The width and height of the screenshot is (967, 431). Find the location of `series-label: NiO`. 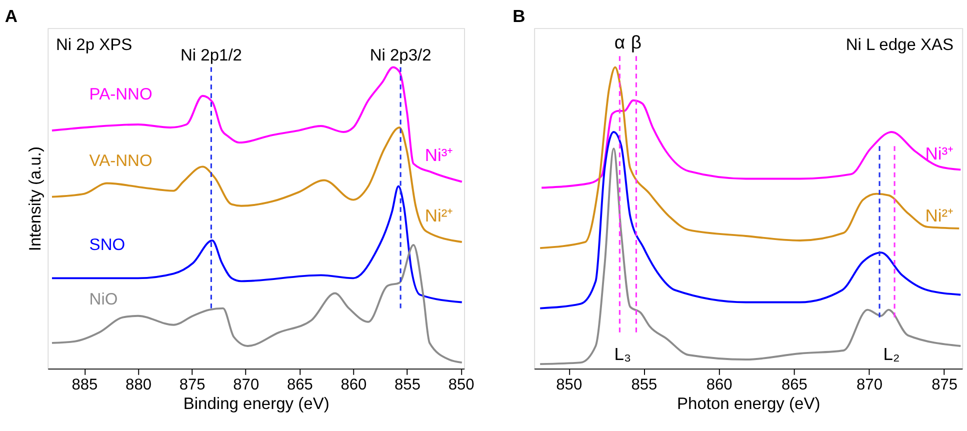

series-label: NiO is located at coordinates (103, 298).